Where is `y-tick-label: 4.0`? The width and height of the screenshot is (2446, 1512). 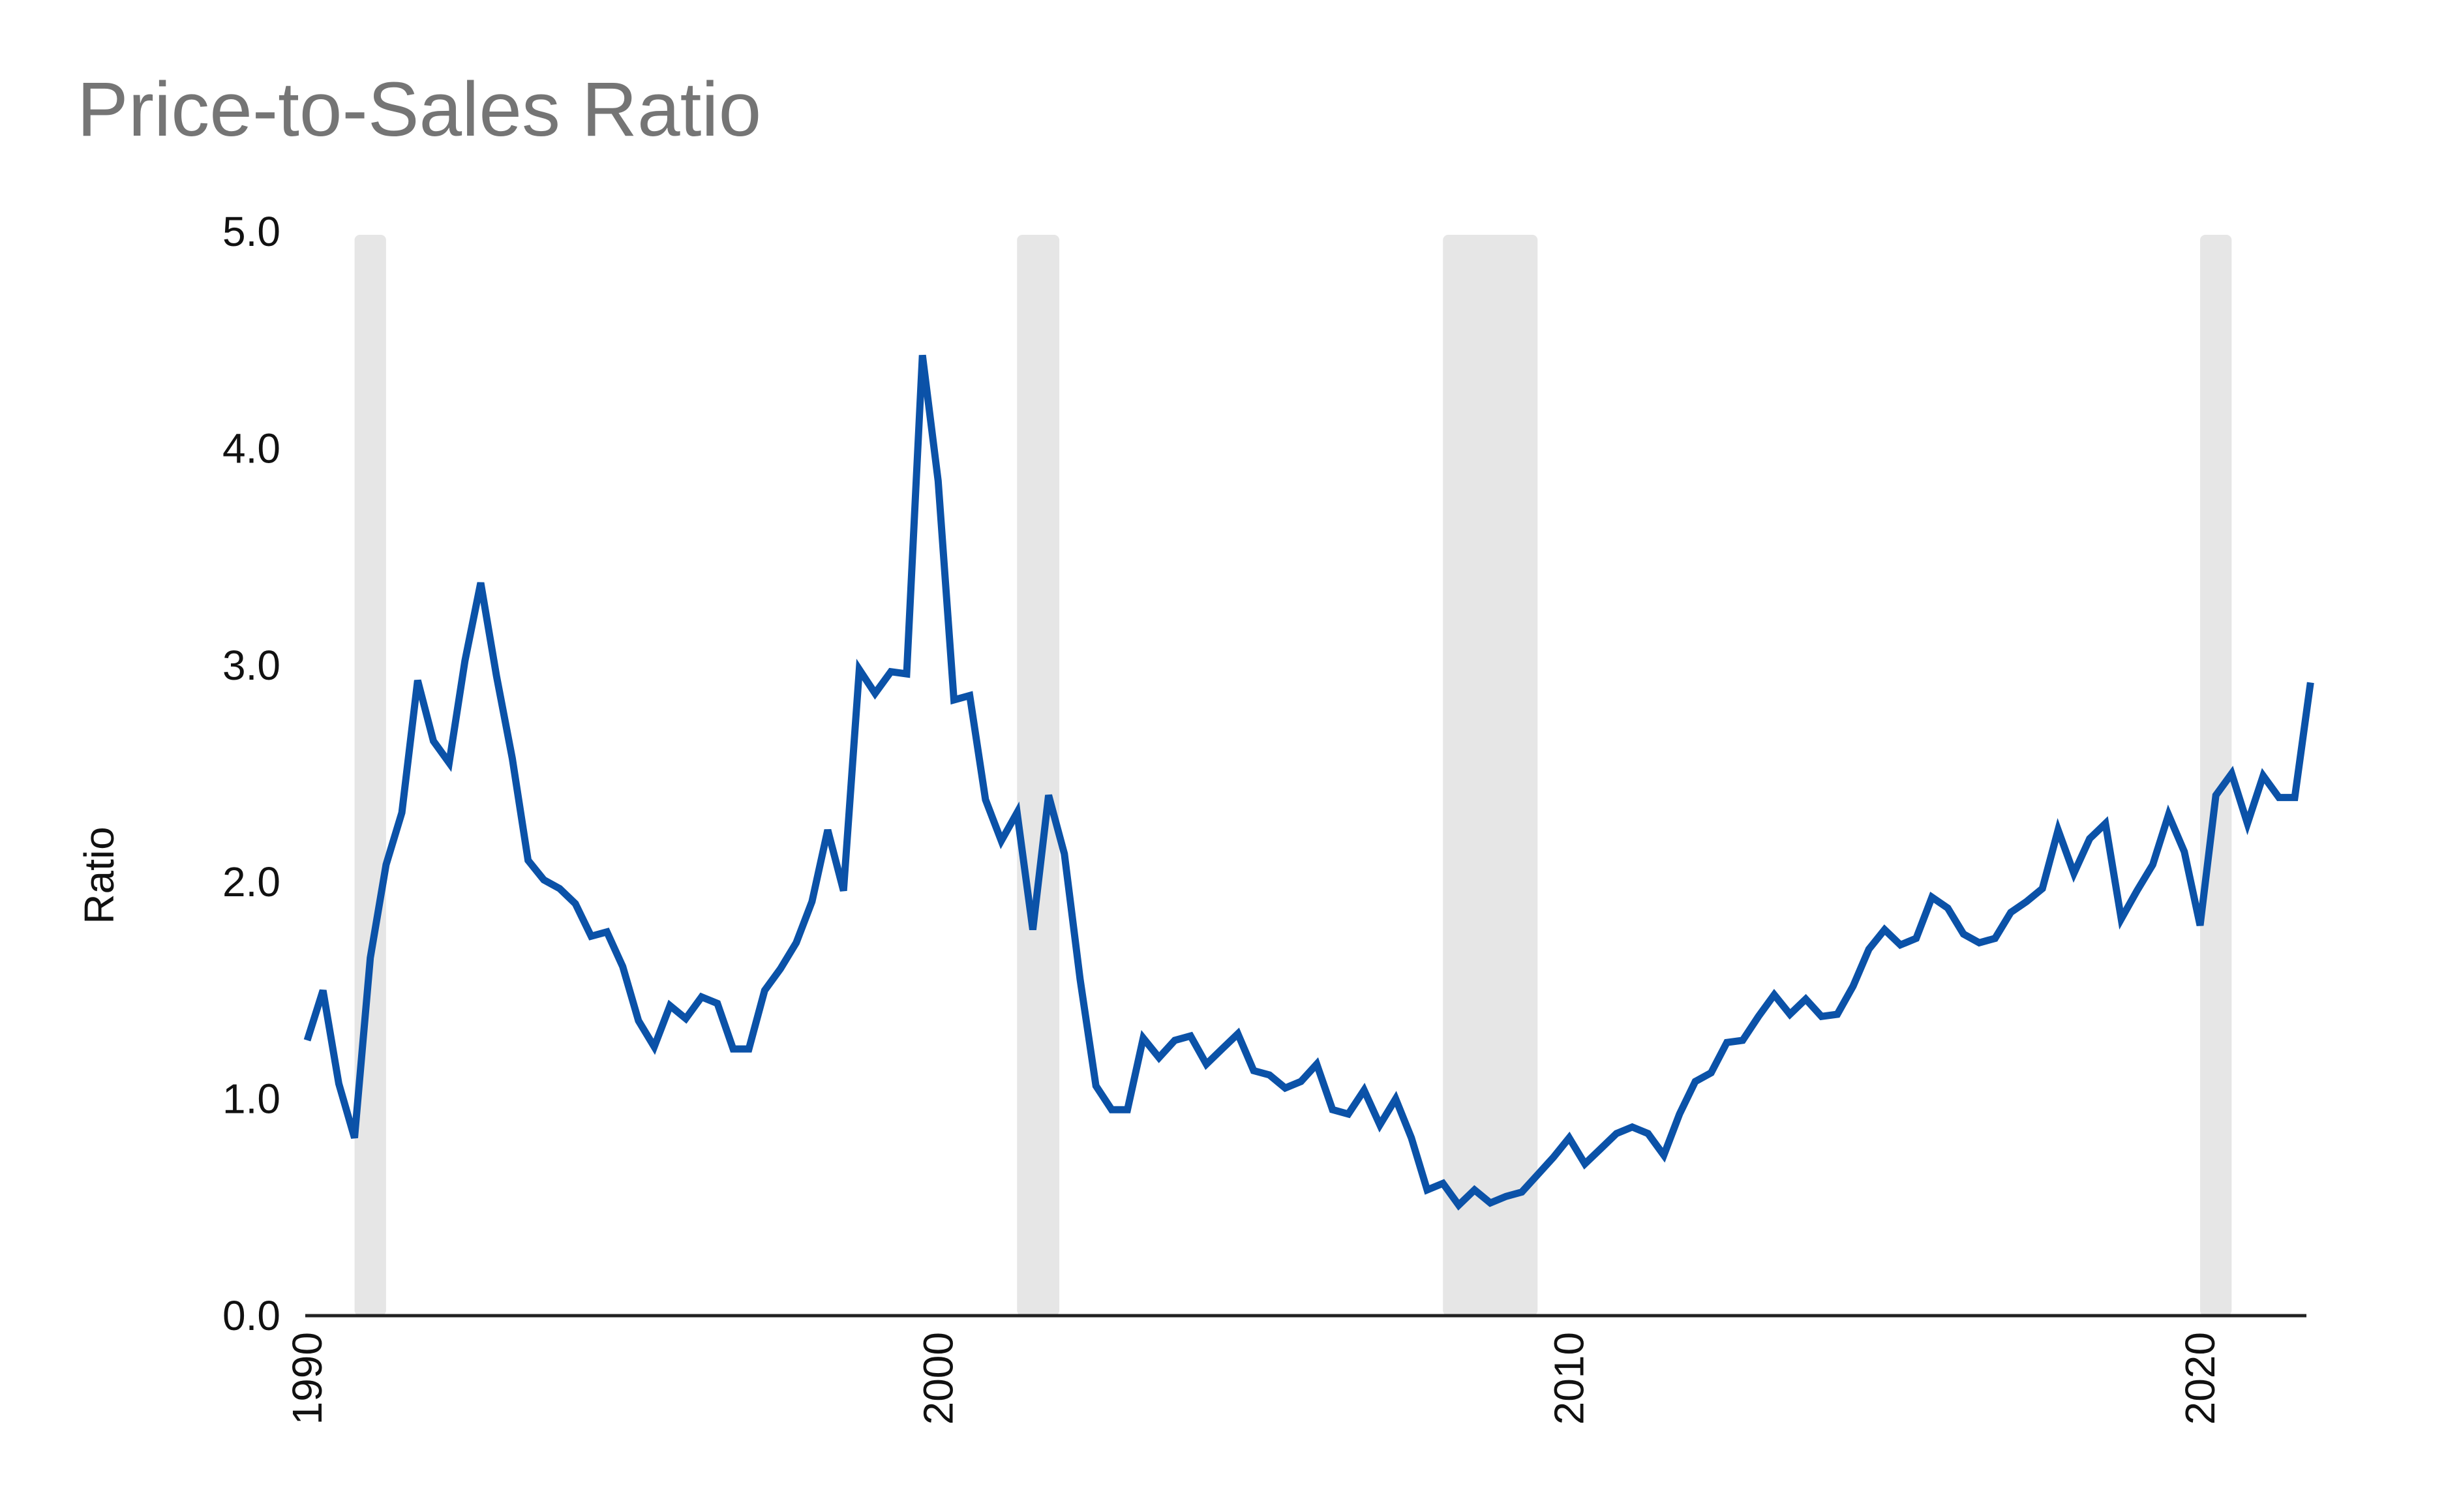 y-tick-label: 4.0 is located at coordinates (251, 448).